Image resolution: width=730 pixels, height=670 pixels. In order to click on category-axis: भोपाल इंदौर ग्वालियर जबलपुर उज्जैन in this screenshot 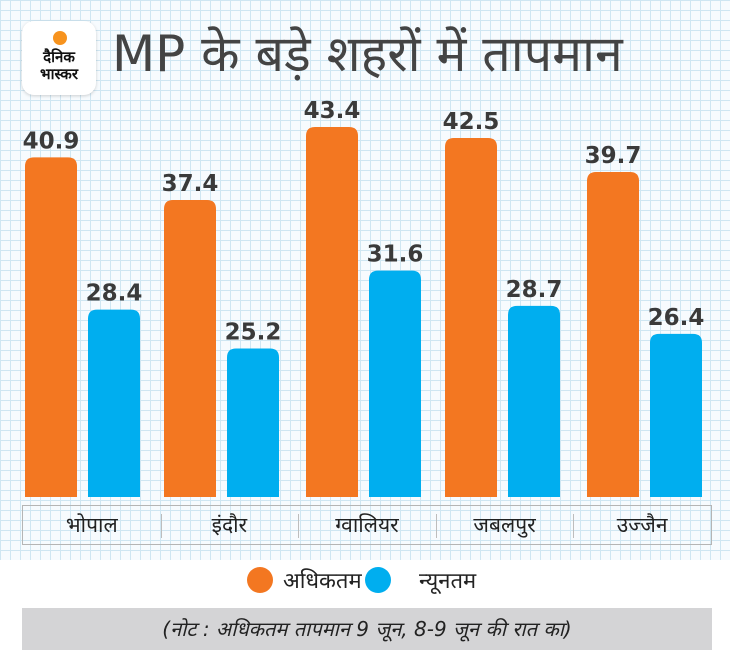, I will do `click(367, 525)`.